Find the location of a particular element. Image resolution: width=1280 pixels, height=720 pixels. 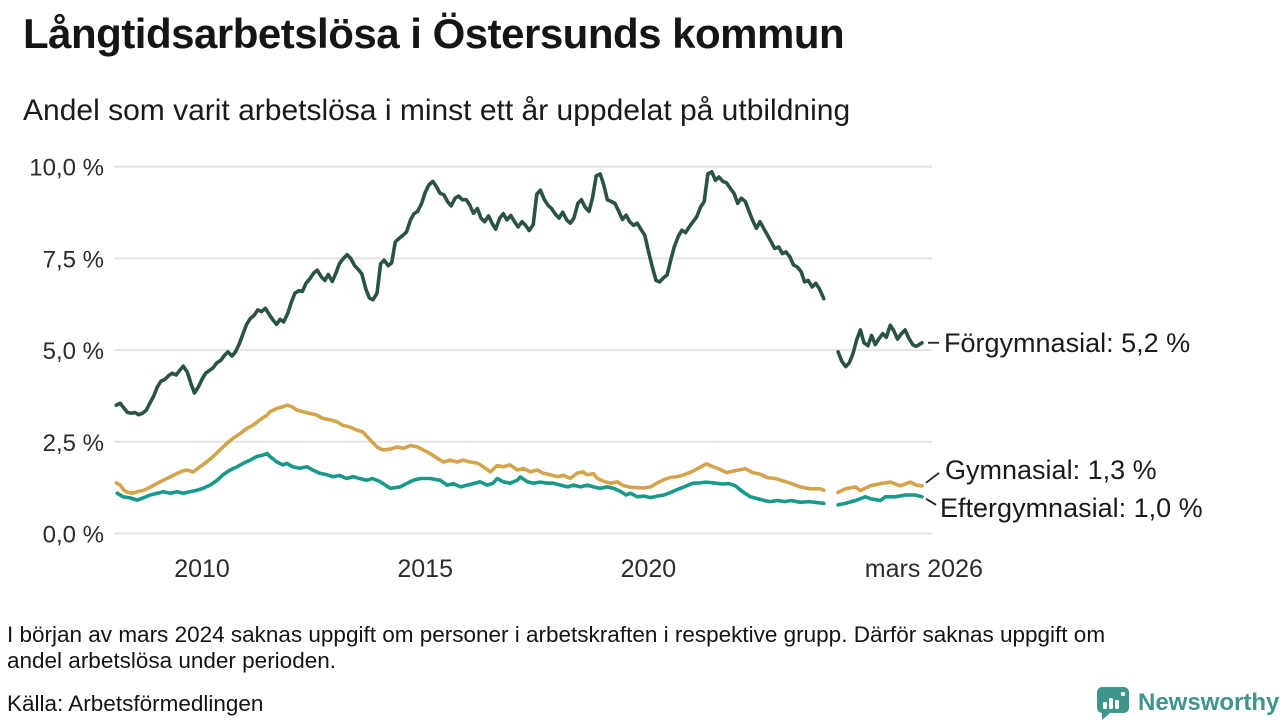

label-connector-gymnasial is located at coordinates (932, 478).